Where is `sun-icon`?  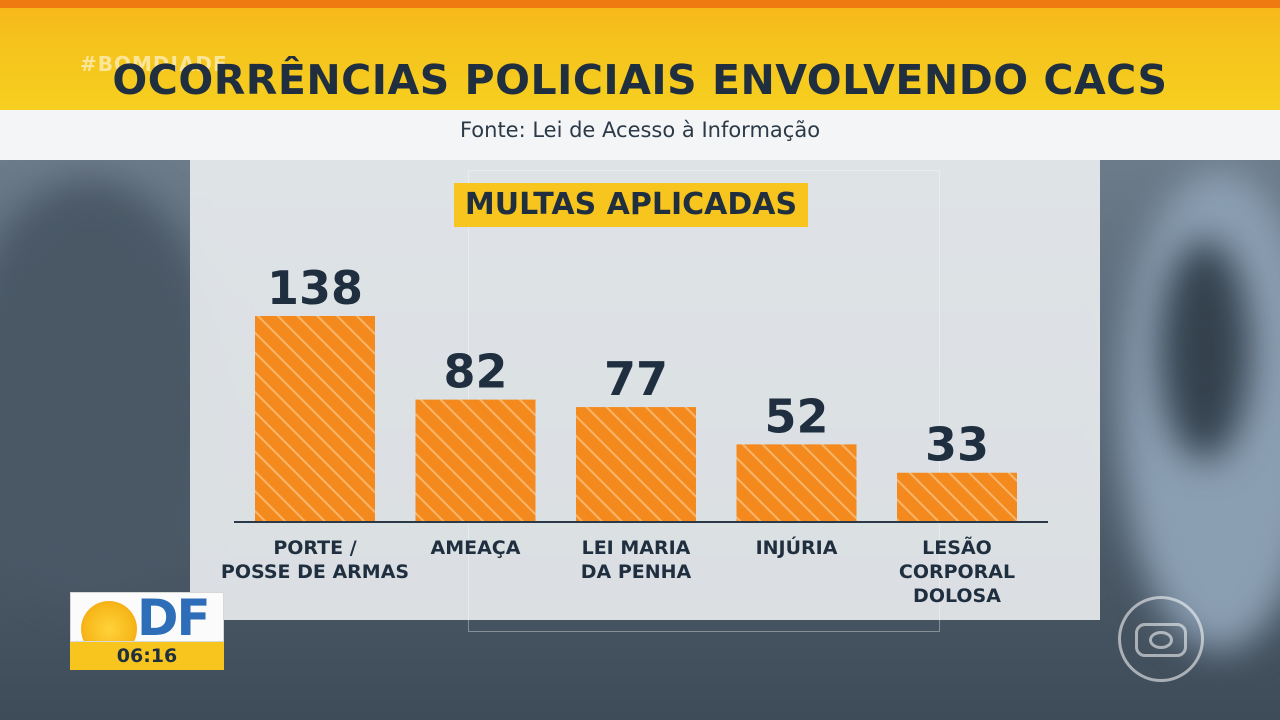
sun-icon is located at coordinates (109, 621).